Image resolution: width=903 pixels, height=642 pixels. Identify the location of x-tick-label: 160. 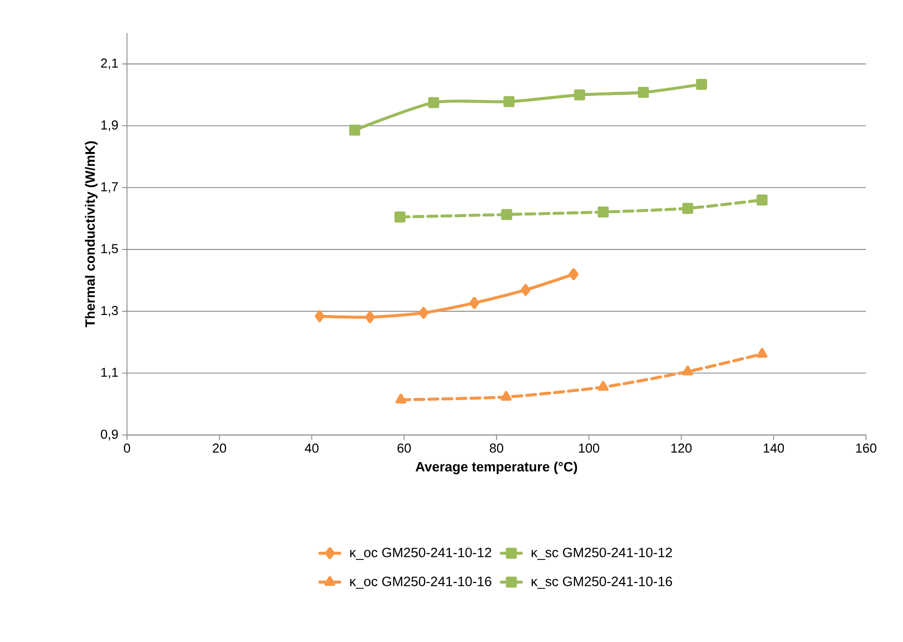
(866, 448).